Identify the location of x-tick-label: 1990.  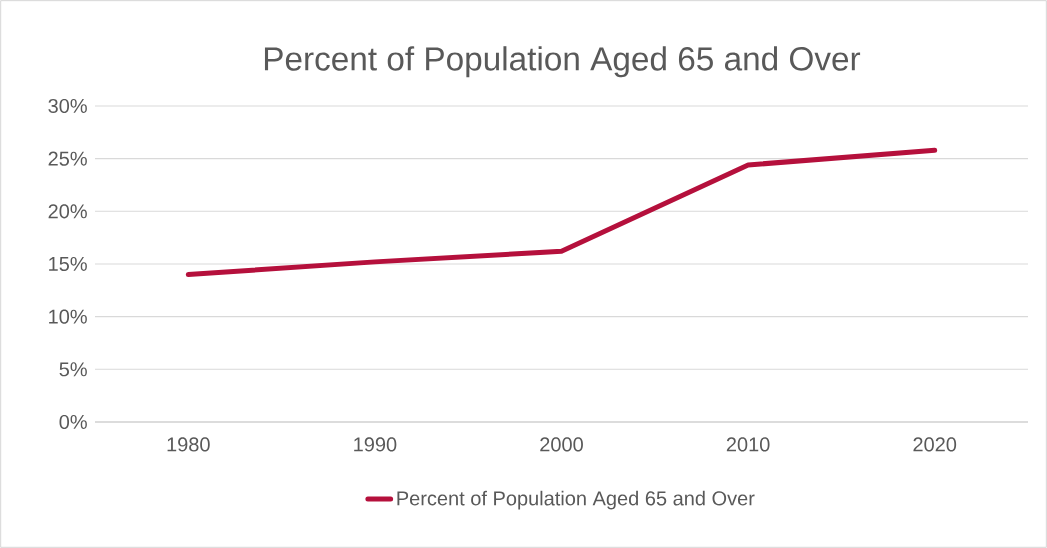
(375, 444).